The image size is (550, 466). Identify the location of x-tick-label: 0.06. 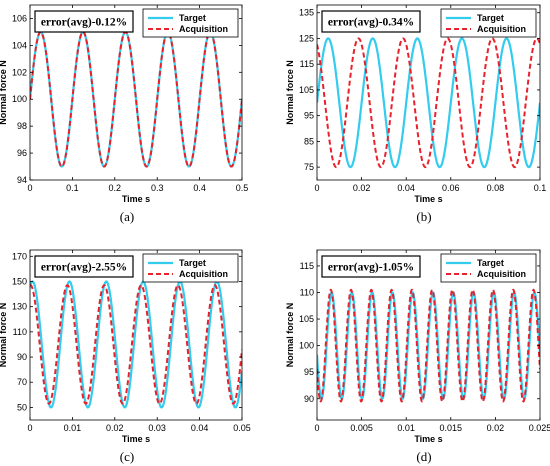
(451, 188).